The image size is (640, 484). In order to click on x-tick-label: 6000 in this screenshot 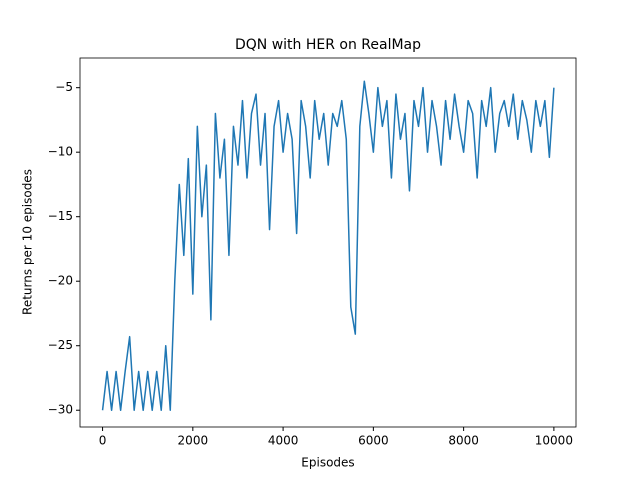, I will do `click(373, 441)`.